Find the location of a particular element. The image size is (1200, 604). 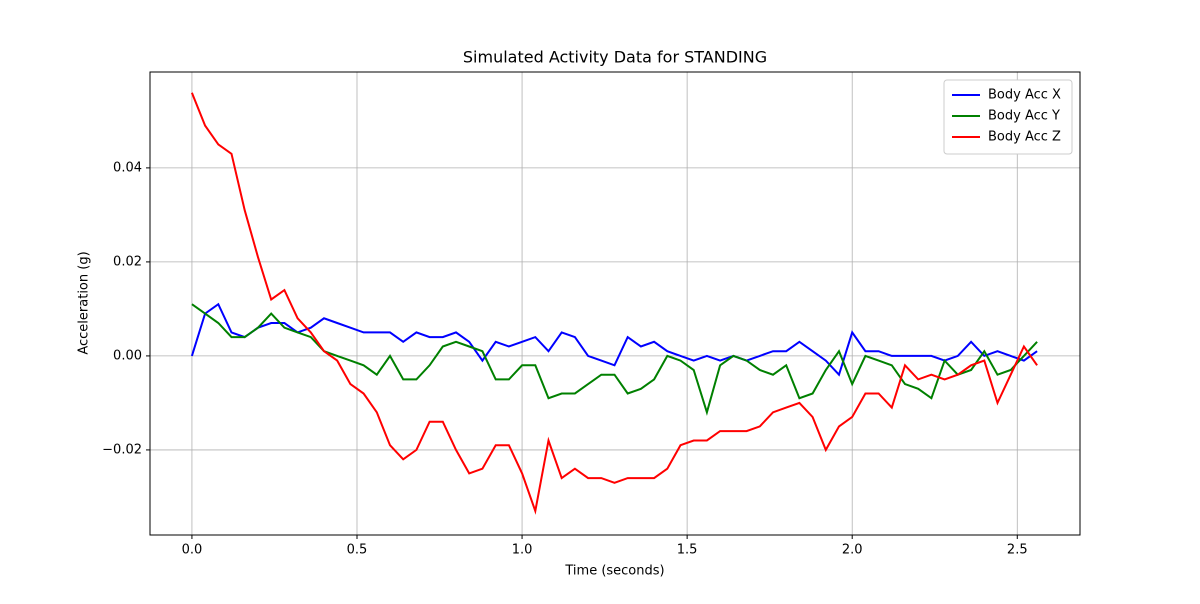

x-axis-label: Time (seconds) is located at coordinates (614, 571).